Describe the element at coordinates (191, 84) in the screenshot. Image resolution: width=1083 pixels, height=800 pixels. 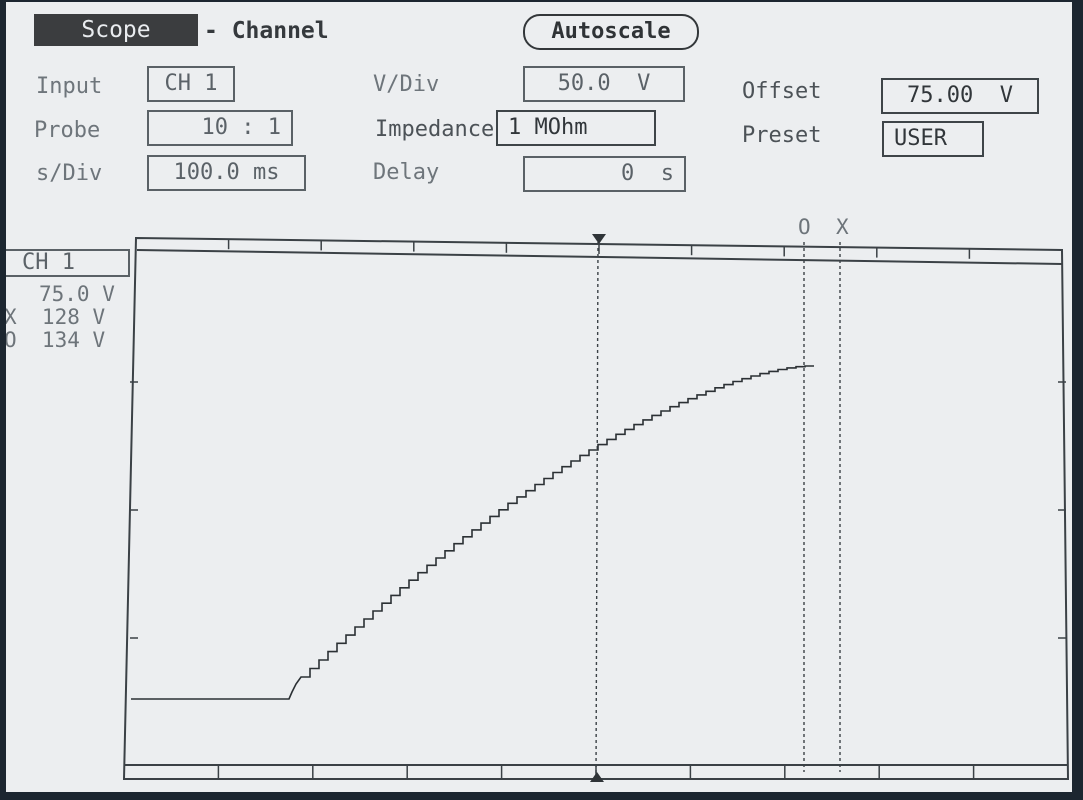
I see `input-field: CH 1` at that location.